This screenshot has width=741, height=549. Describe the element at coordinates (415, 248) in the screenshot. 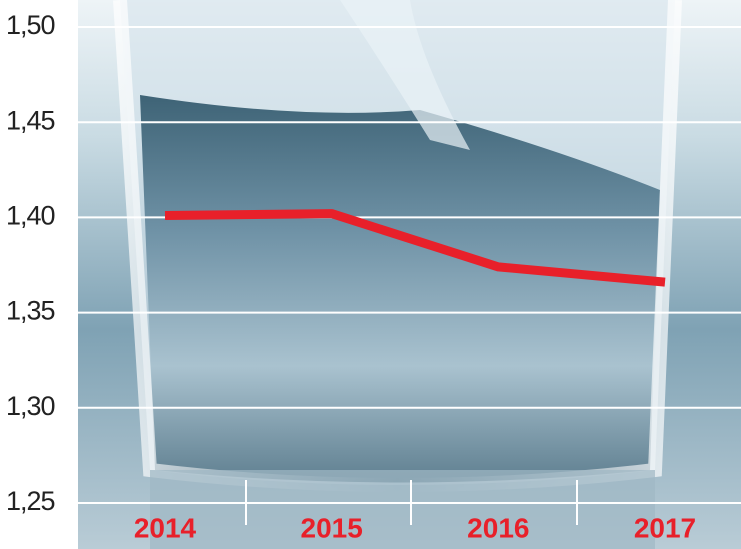

I see `data-line` at that location.